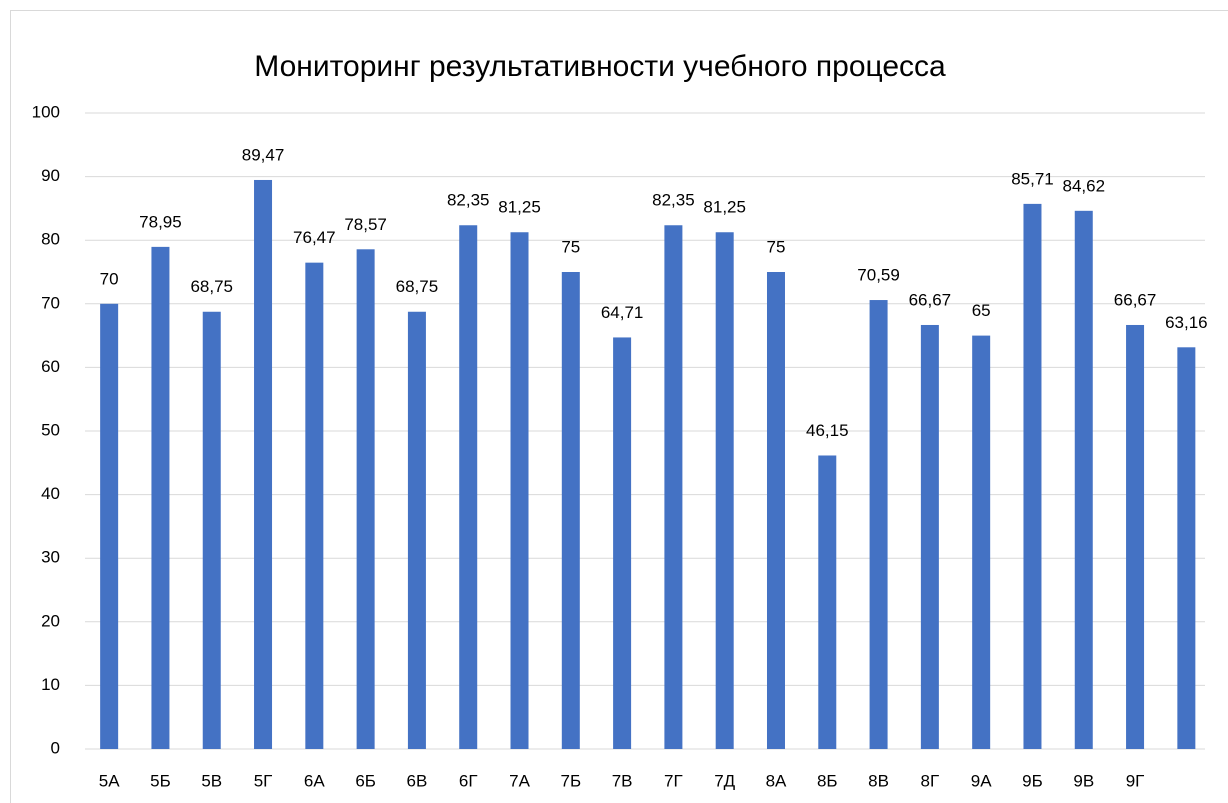  Describe the element at coordinates (50, 557) in the screenshot. I see `y-tick-label: 30` at that location.